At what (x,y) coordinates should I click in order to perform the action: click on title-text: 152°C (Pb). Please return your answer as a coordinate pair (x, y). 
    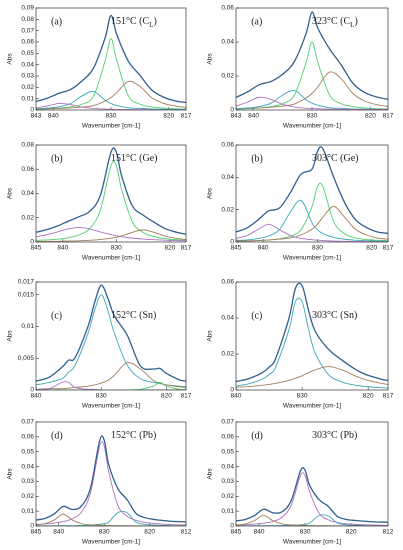
    Looking at the image, I should click on (133, 435).